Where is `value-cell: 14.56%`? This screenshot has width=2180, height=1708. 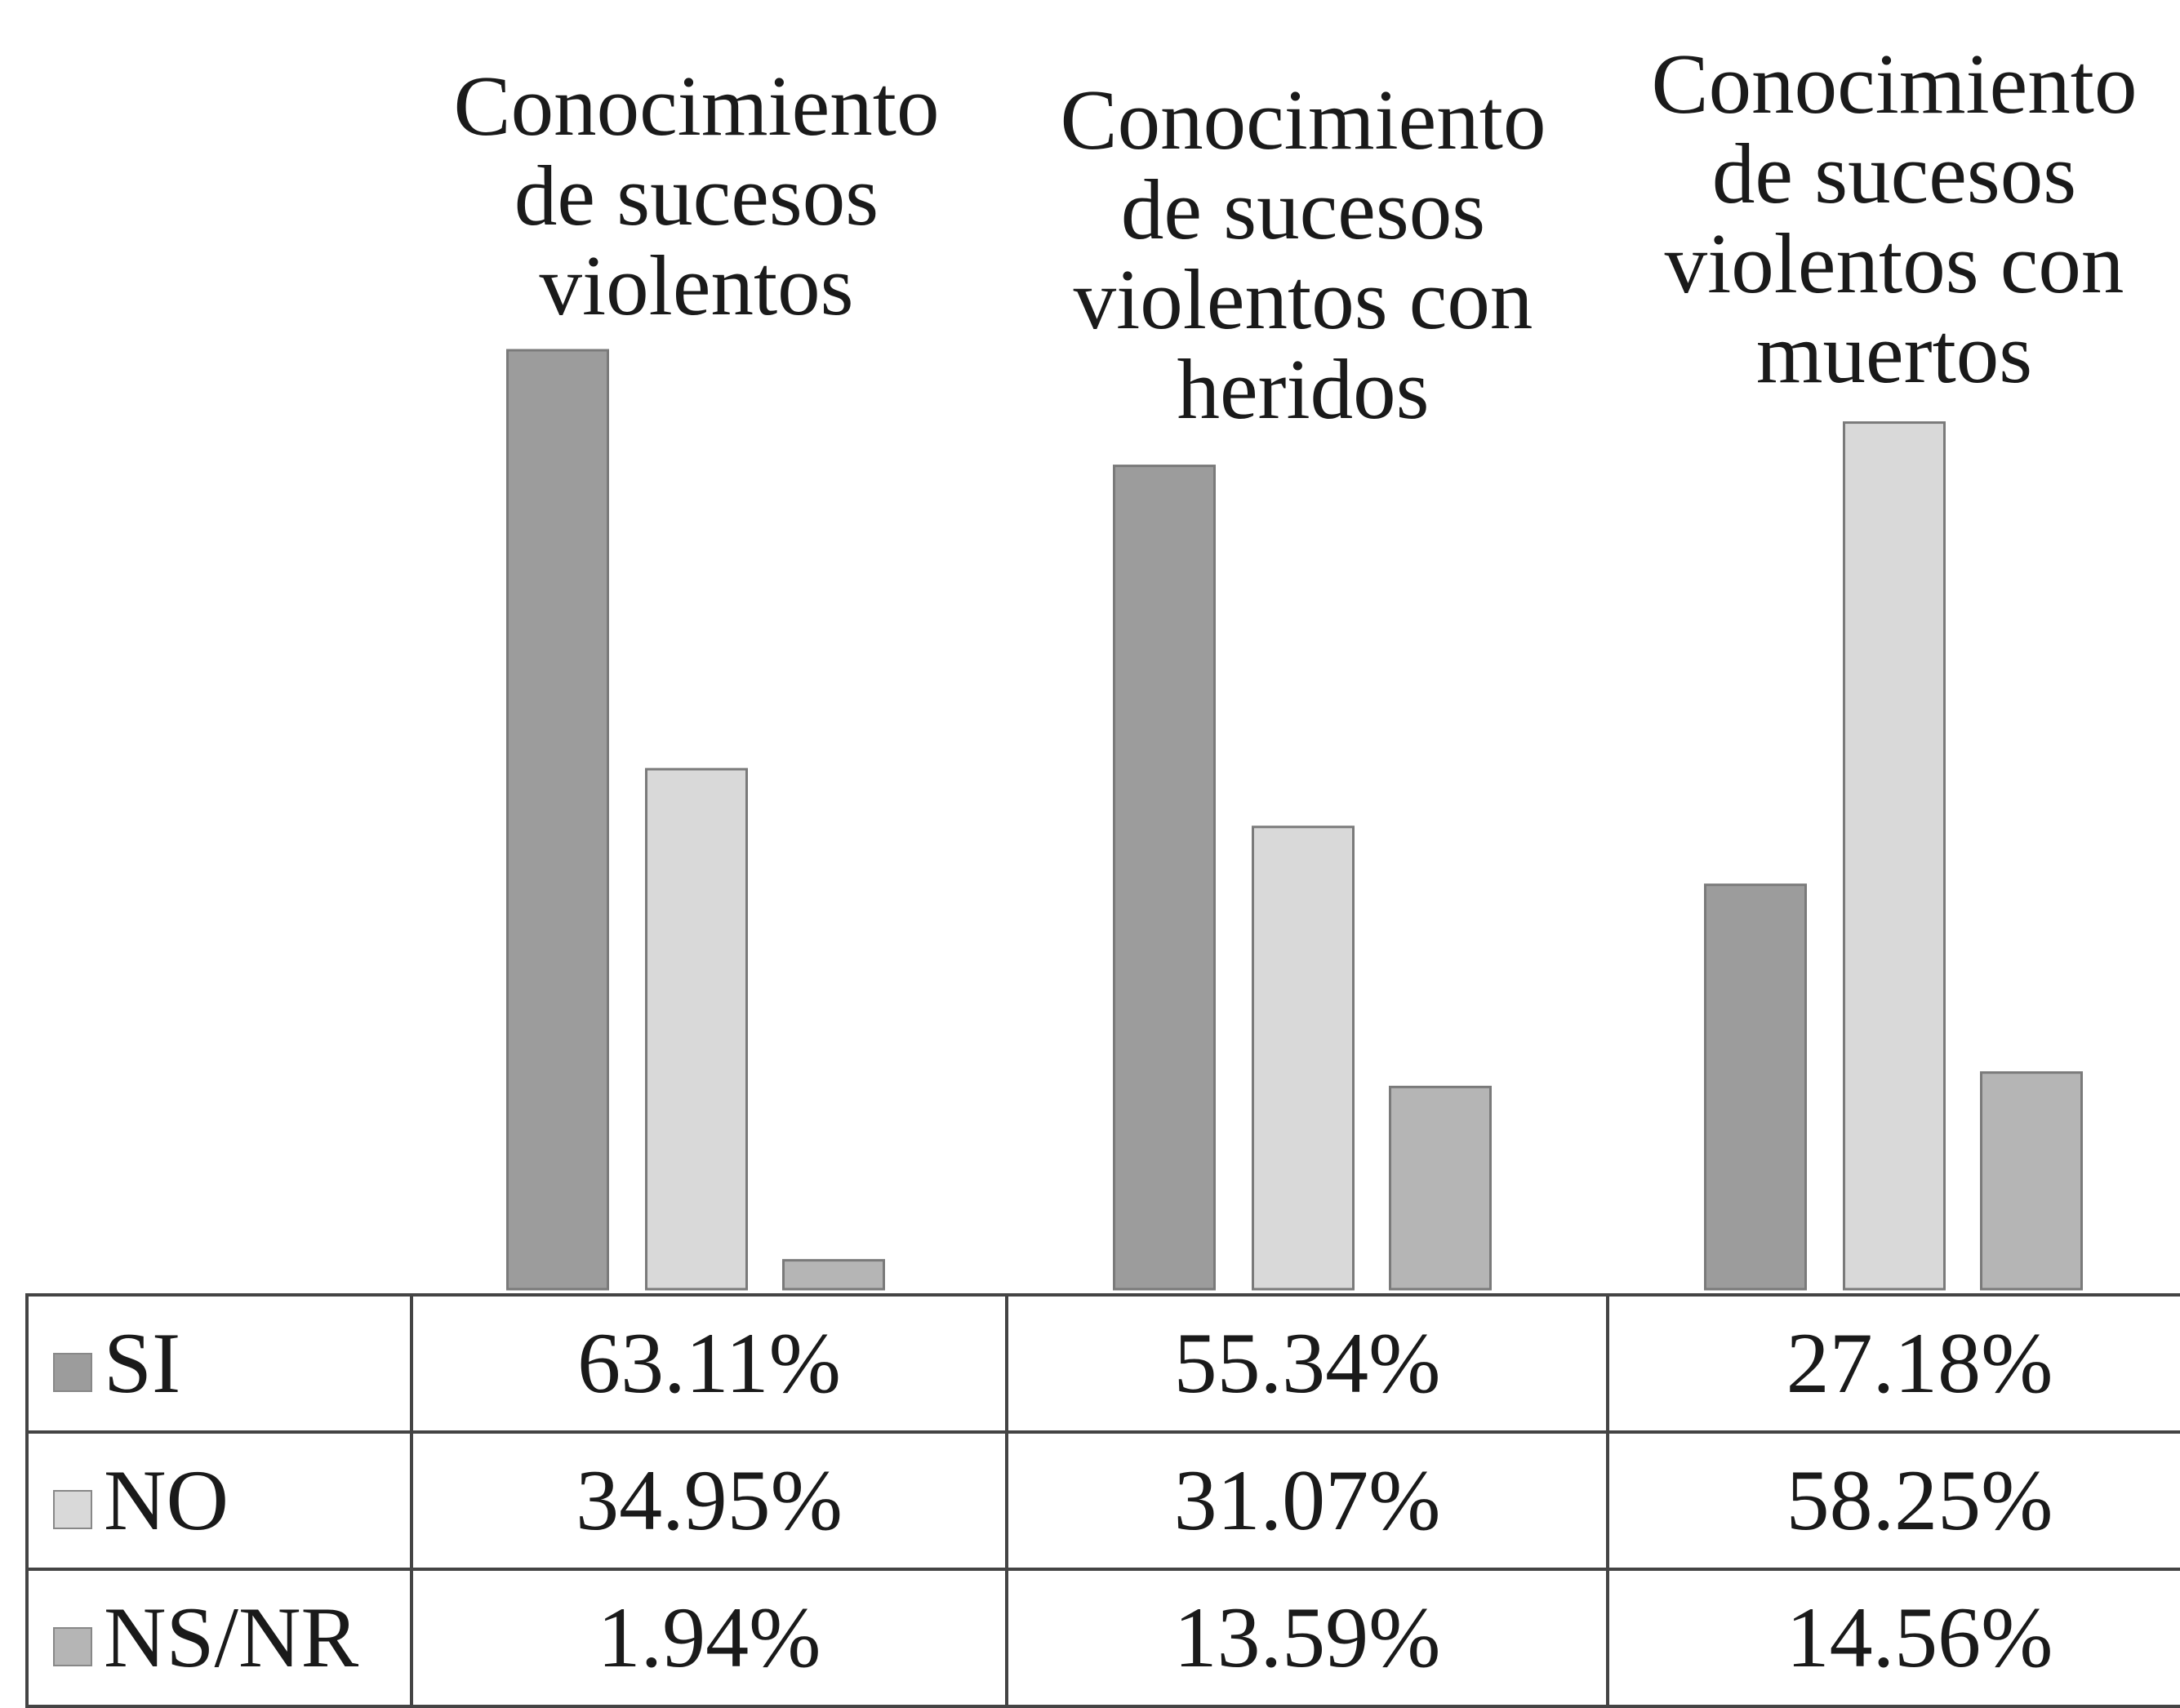 value-cell: 14.56% is located at coordinates (1893, 1638).